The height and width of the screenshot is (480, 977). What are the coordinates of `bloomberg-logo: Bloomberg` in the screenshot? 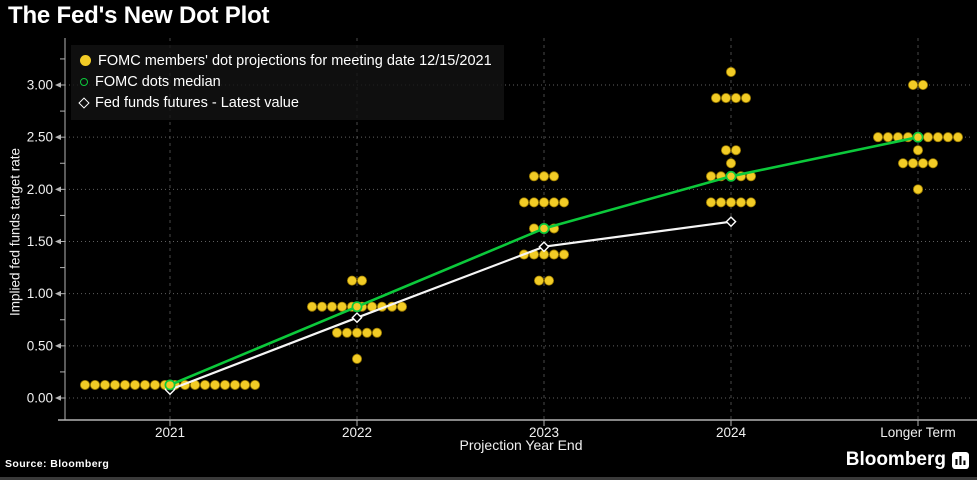 It's located at (907, 460).